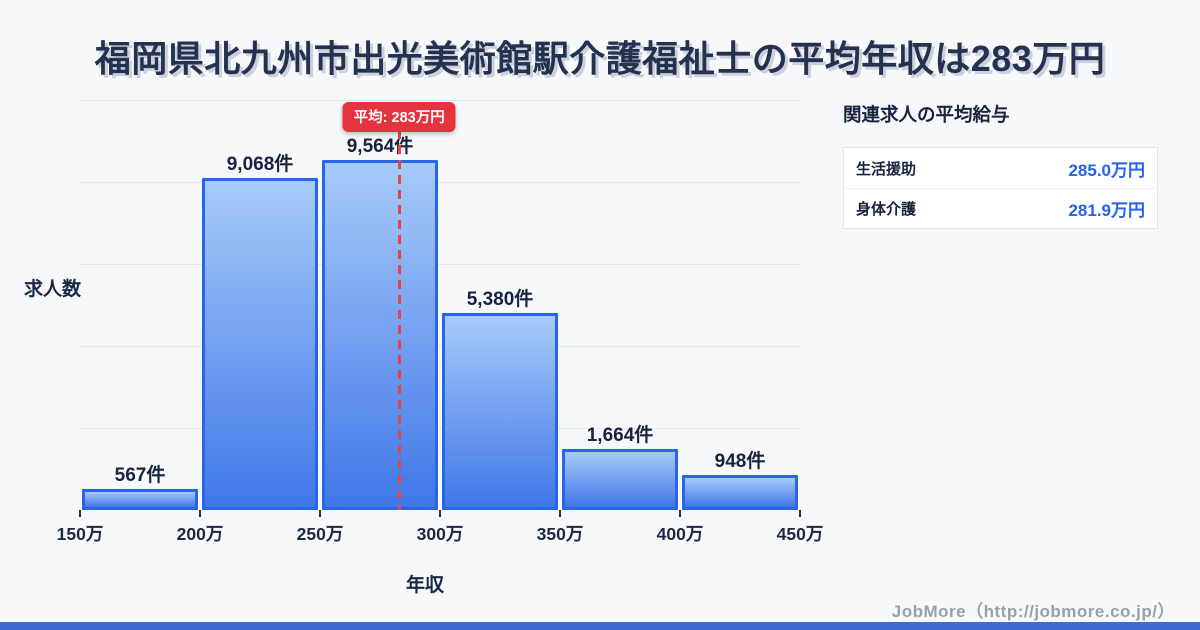 Image resolution: width=1200 pixels, height=630 pixels. I want to click on related-job-row: 身体介護 281.9万円, so click(1000, 208).